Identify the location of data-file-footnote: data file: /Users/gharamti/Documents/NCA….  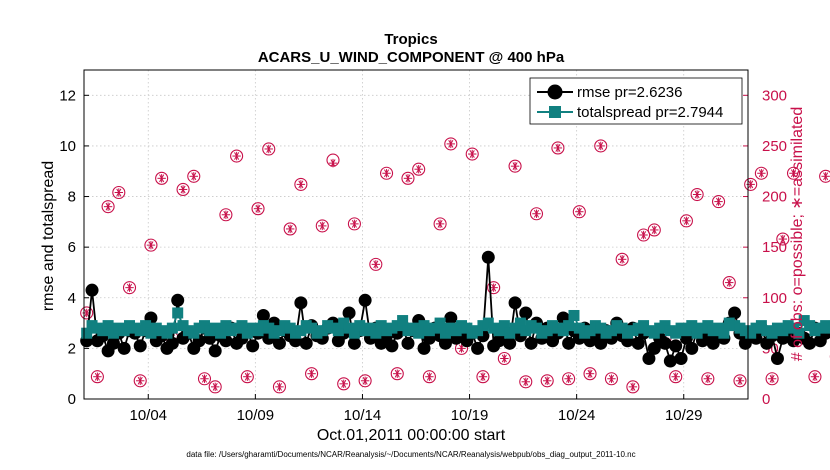
(410, 454).